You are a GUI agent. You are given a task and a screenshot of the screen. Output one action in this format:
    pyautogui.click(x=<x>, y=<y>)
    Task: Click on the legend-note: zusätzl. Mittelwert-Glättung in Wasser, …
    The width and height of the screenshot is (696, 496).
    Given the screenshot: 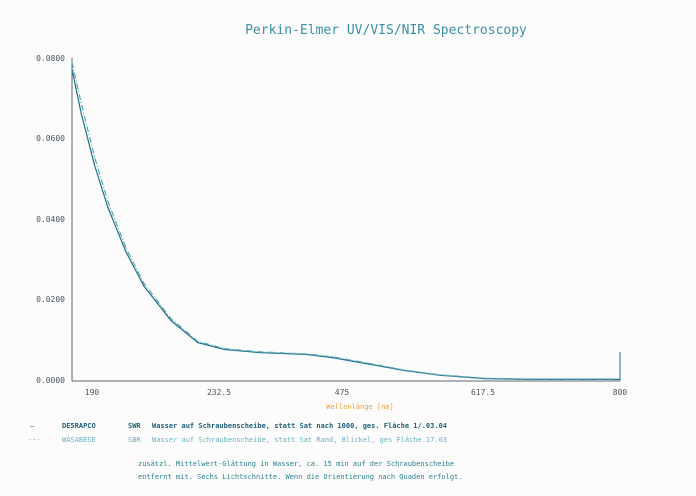 What is the action you would take?
    pyautogui.click(x=296, y=464)
    